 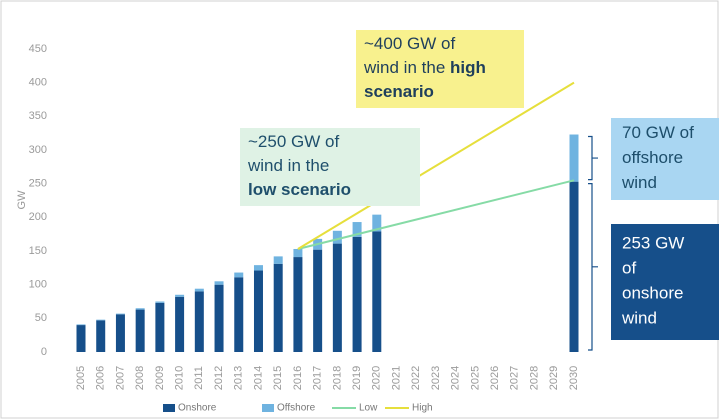 I want to click on x-tick-label: 2021, so click(x=396, y=378).